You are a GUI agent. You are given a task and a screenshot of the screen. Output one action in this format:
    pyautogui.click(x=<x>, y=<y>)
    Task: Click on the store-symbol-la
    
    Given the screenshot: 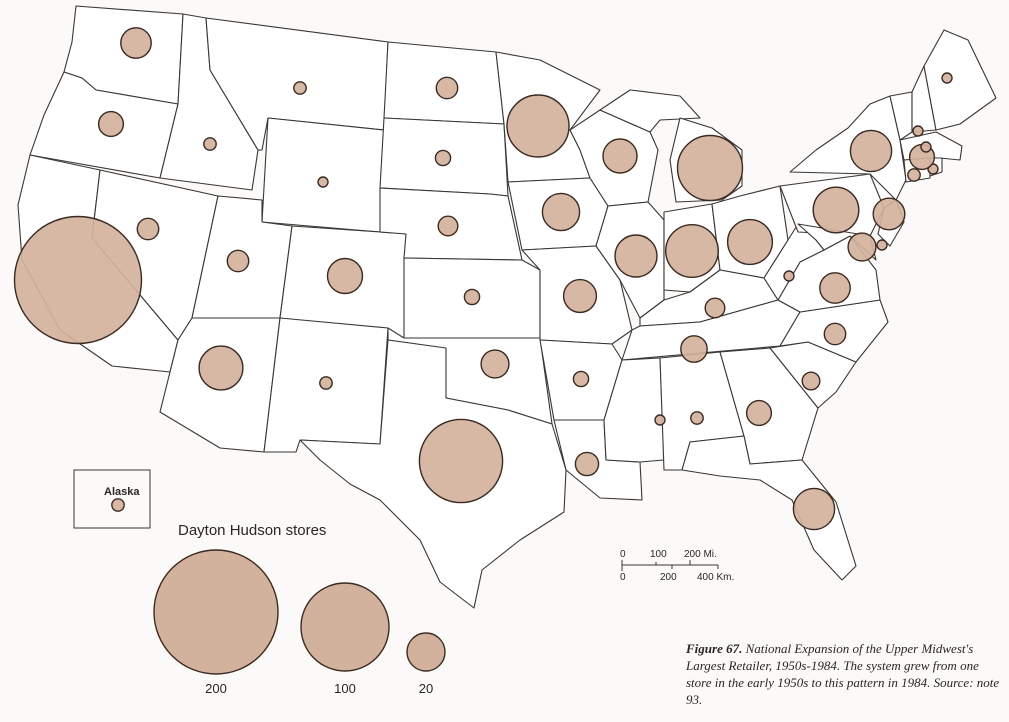 What is the action you would take?
    pyautogui.click(x=587, y=464)
    